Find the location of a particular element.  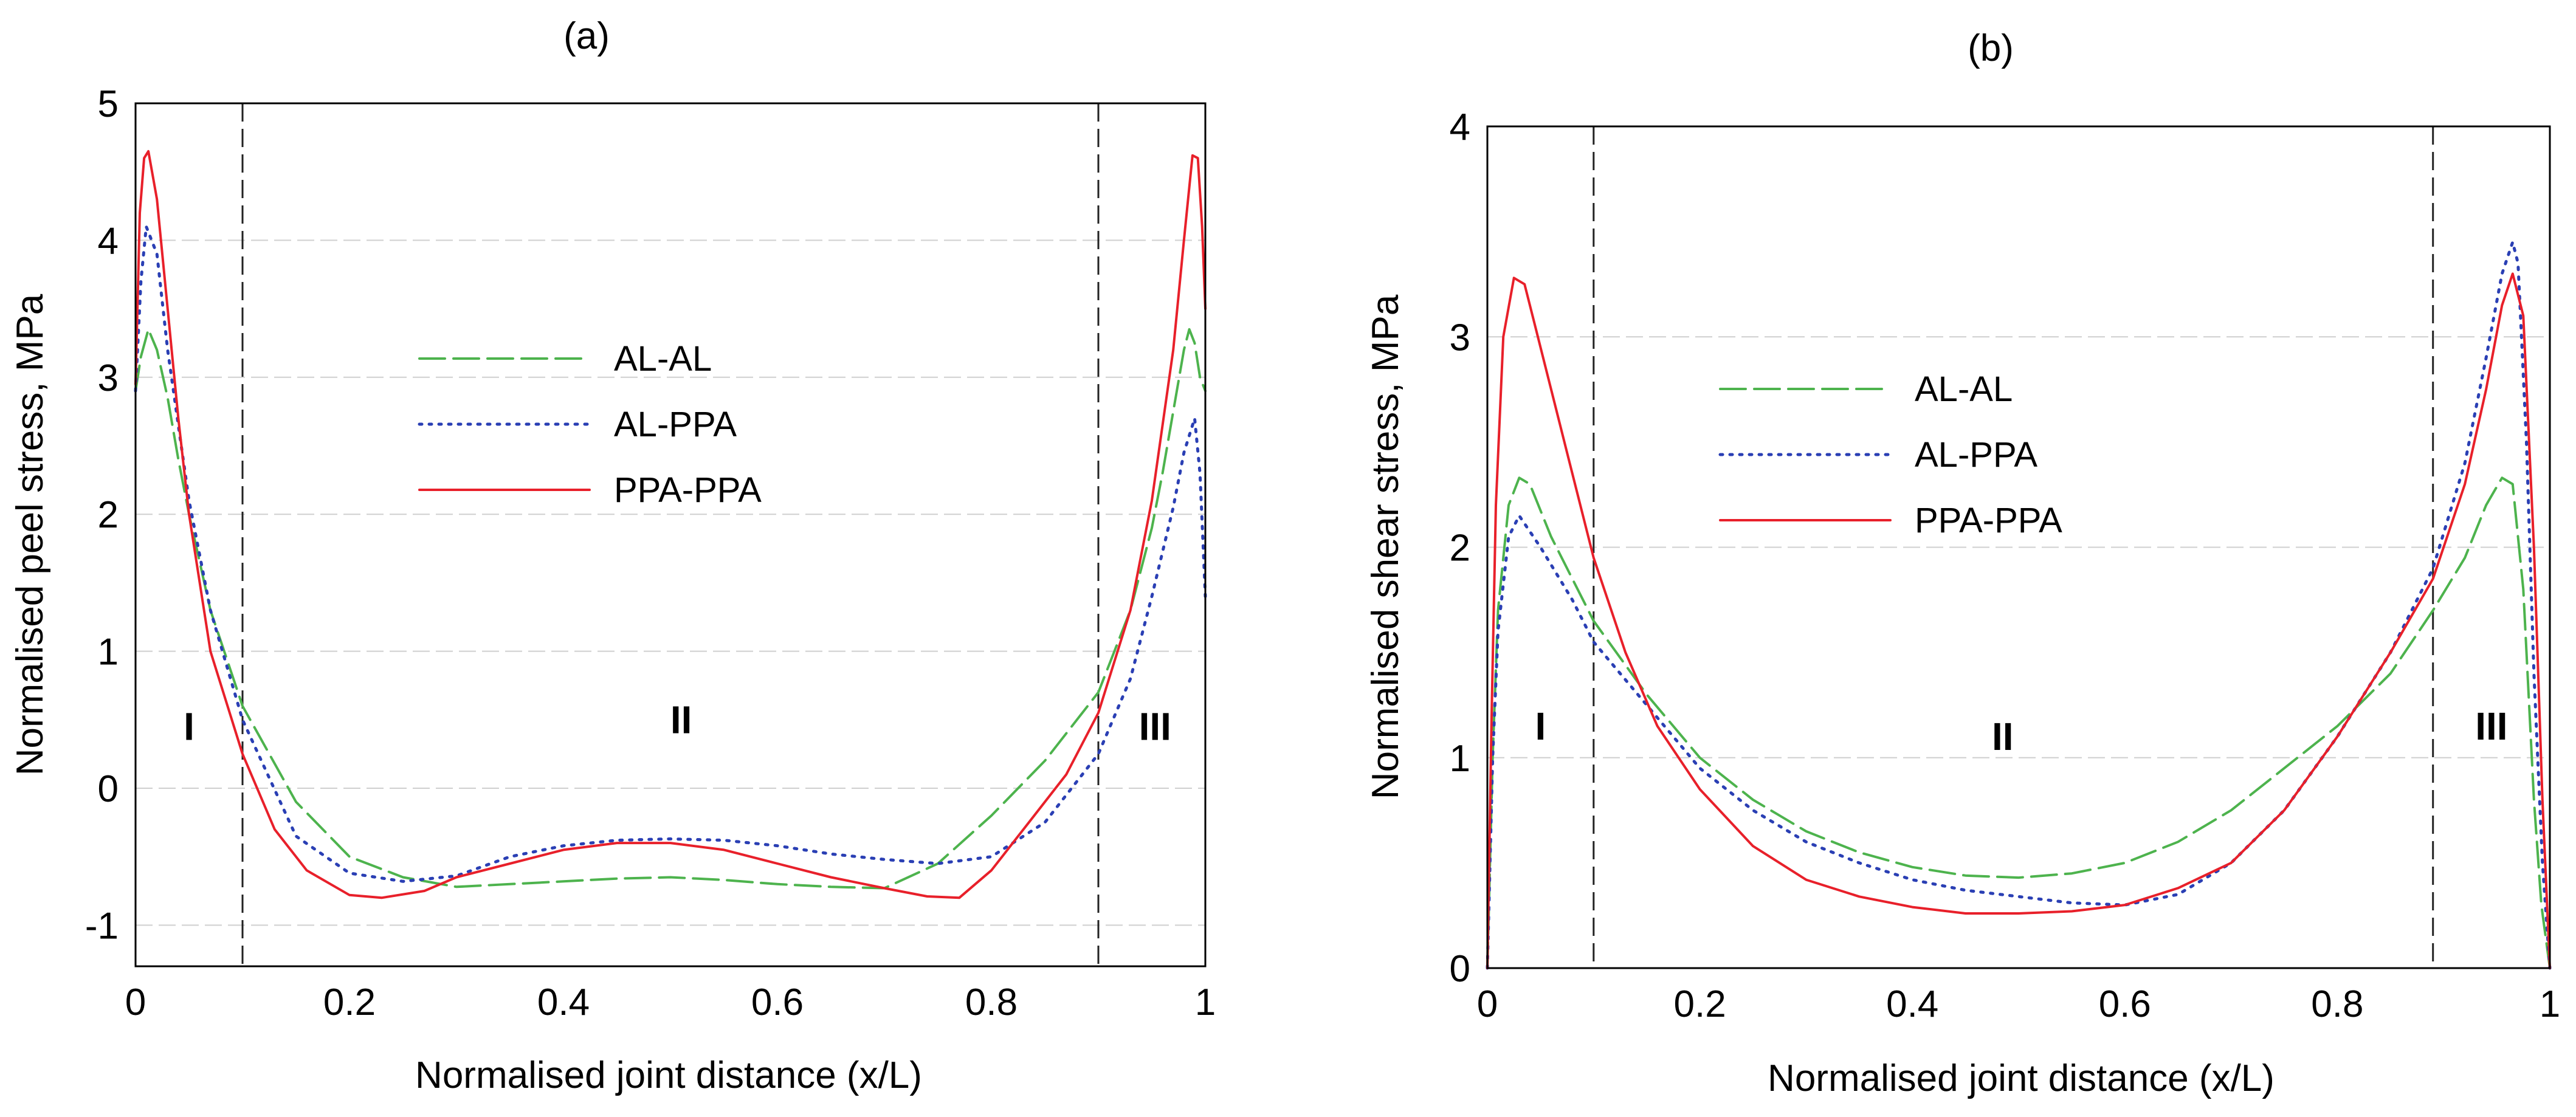

panel-a-legend: AL-AL AL-PPA PPA-PPA is located at coordinates (590, 424).